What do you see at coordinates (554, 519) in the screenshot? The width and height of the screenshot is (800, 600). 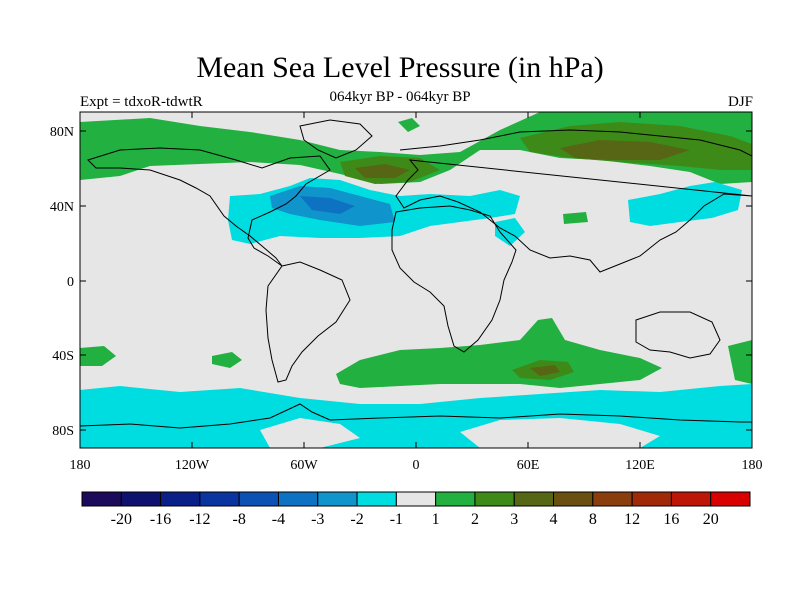 I see `colorbar-label: 4` at bounding box center [554, 519].